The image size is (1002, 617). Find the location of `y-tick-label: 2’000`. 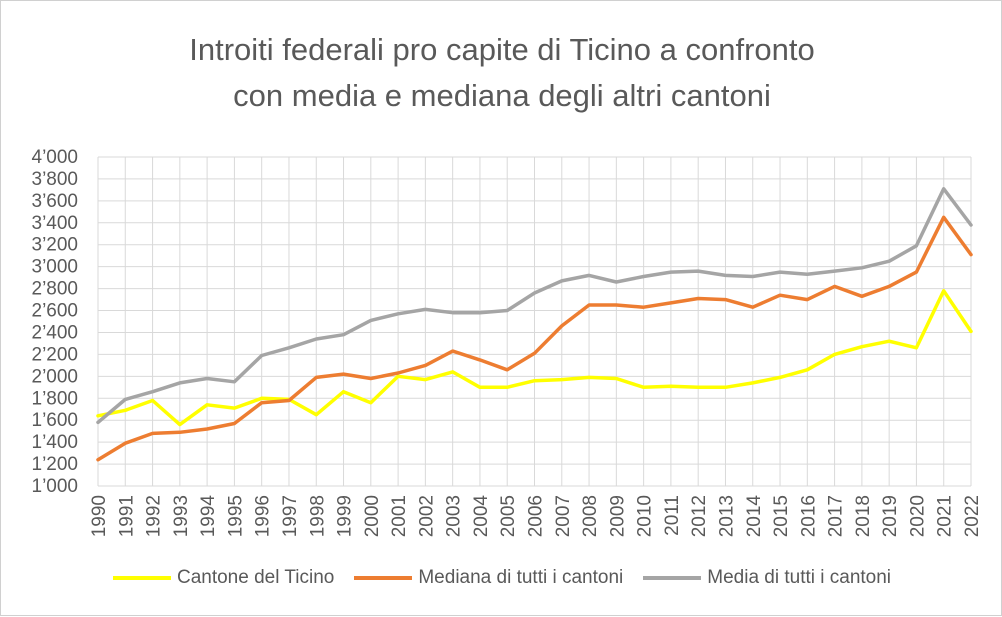

y-tick-label: 2’000 is located at coordinates (55, 376).